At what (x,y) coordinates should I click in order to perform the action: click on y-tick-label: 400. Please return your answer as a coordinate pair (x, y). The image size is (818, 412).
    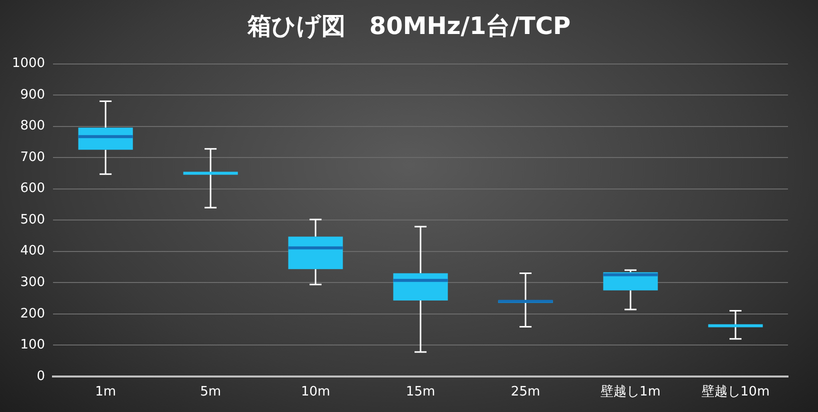
    Looking at the image, I should click on (33, 251).